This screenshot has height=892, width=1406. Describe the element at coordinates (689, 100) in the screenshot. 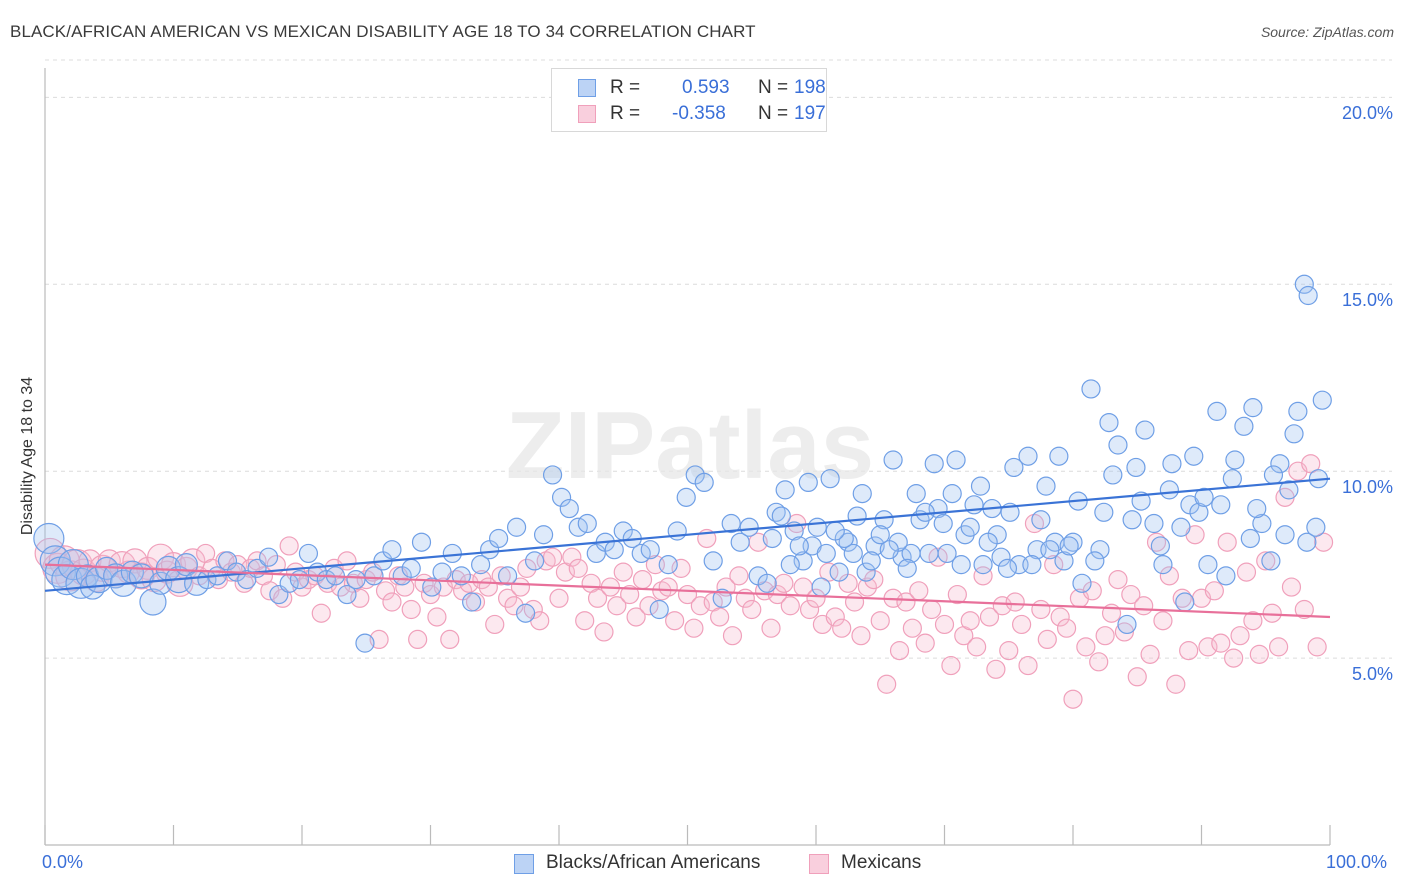

I see `correlation-legend: R = 0.593 N = 198 R = -0.358 N = 197` at that location.